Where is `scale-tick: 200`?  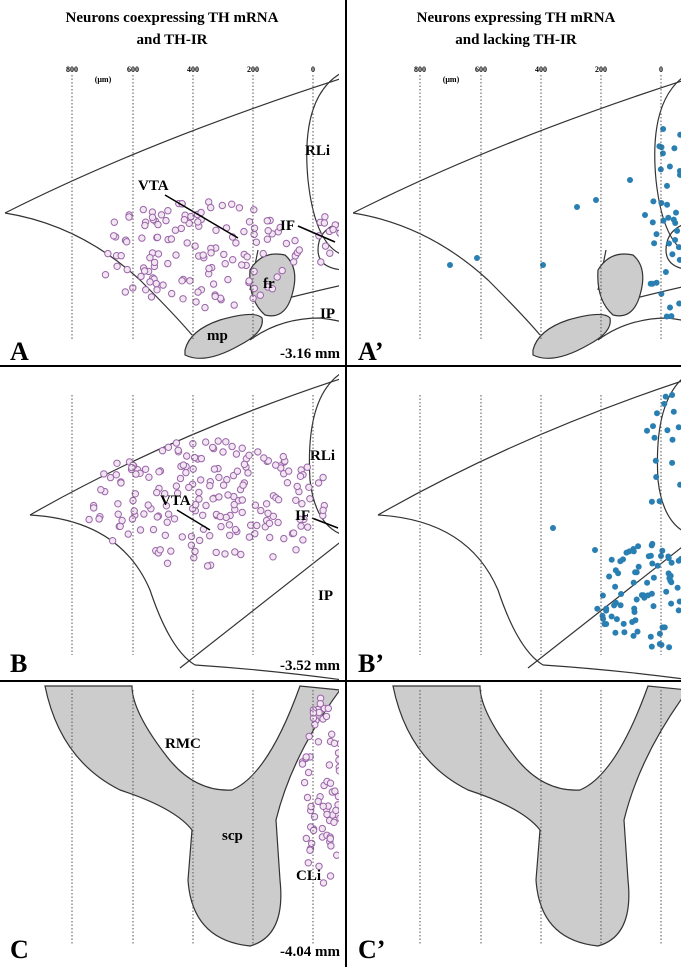 scale-tick: 200 is located at coordinates (253, 69).